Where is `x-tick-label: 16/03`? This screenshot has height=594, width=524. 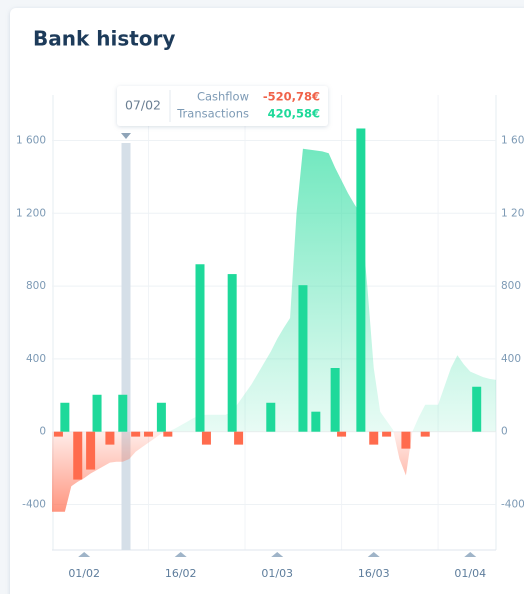 x-tick-label: 16/03 is located at coordinates (374, 573).